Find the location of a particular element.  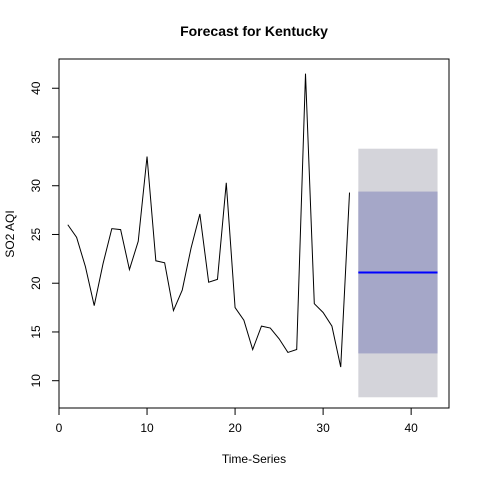

y-tick-label: 20 is located at coordinates (36, 283).